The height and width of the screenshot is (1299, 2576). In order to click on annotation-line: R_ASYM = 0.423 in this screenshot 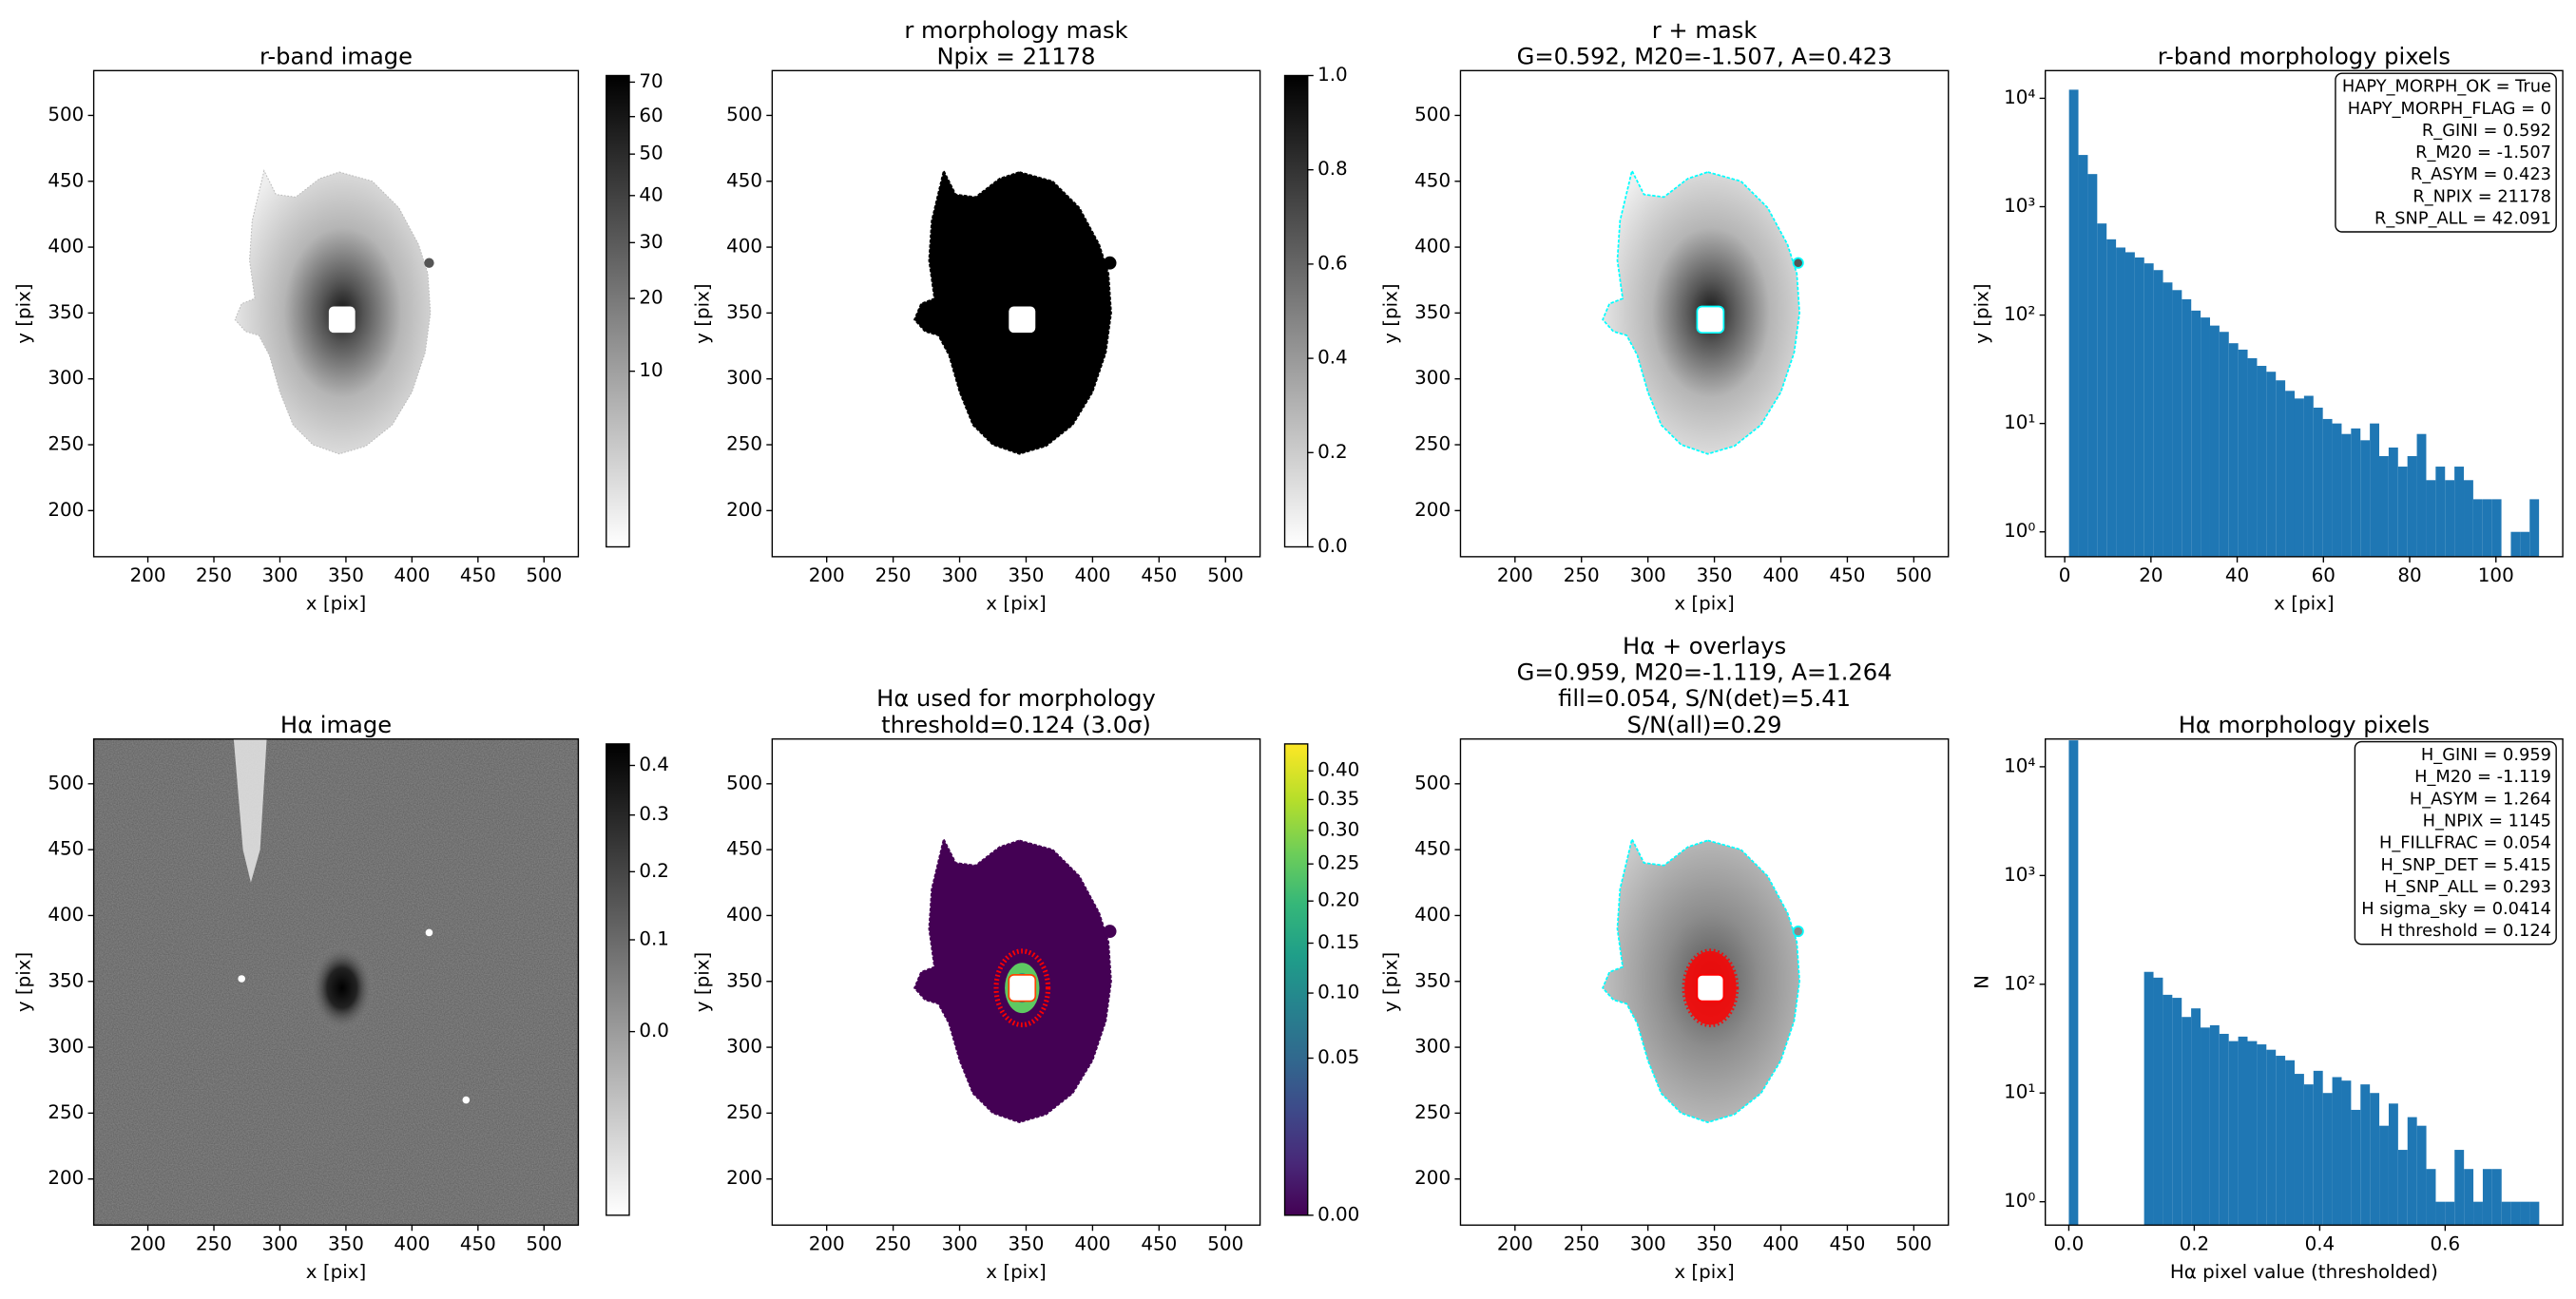, I will do `click(2481, 174)`.